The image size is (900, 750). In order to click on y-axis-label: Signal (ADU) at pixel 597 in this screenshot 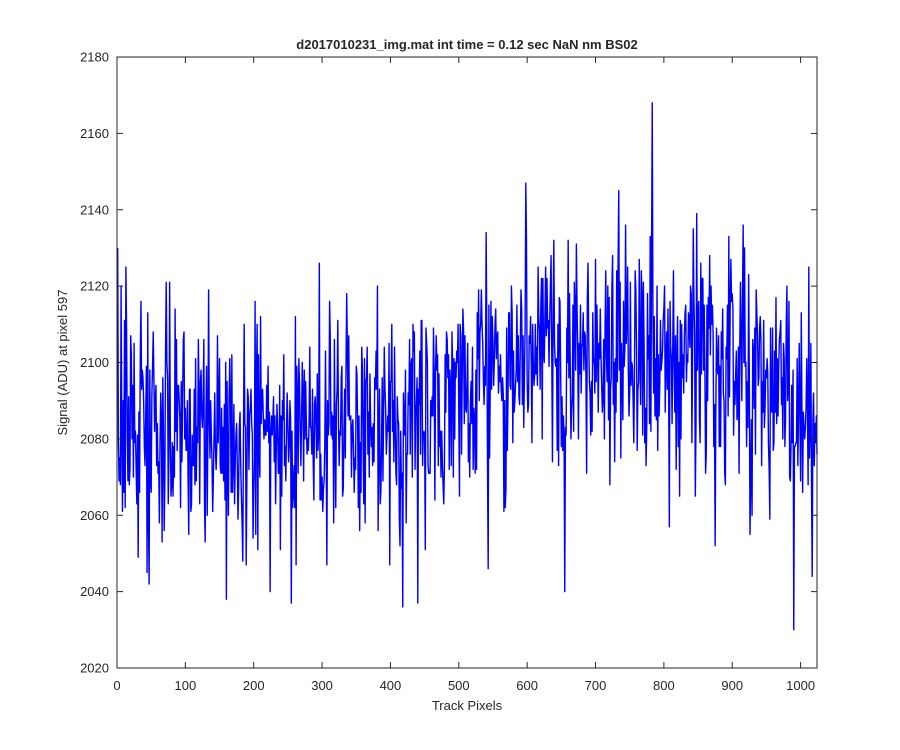, I will do `click(62, 363)`.